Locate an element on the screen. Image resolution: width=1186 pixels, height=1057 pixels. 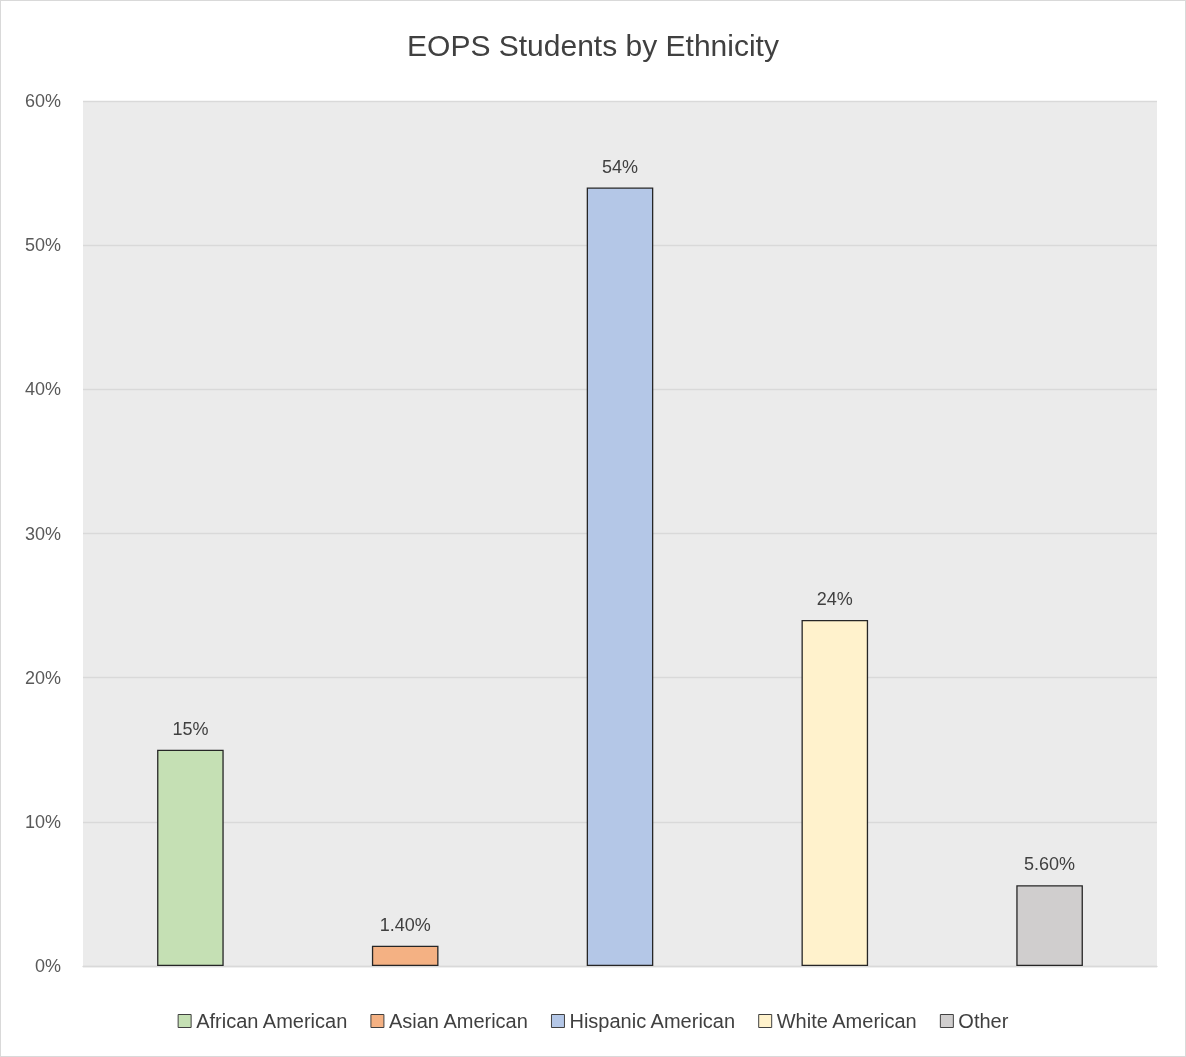
y-tick-label: 0% is located at coordinates (47, 966).